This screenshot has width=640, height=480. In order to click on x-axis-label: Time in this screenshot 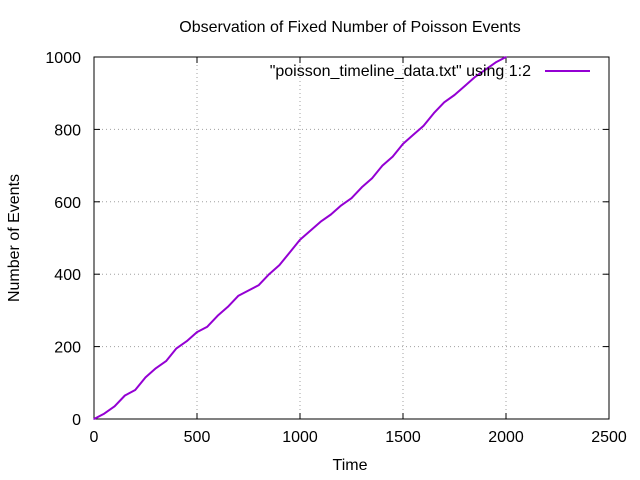, I will do `click(350, 465)`.